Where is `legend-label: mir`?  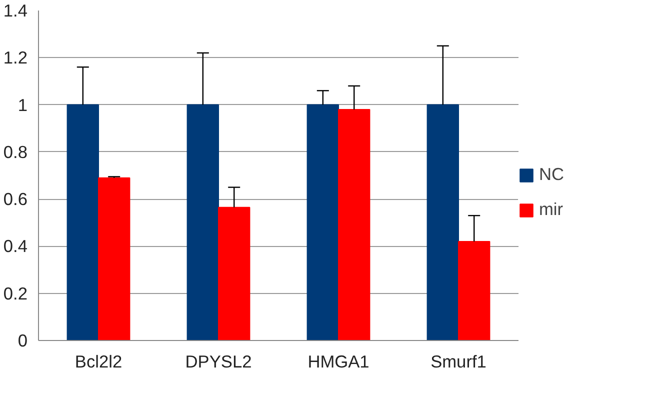
legend-label: mir is located at coordinates (551, 209).